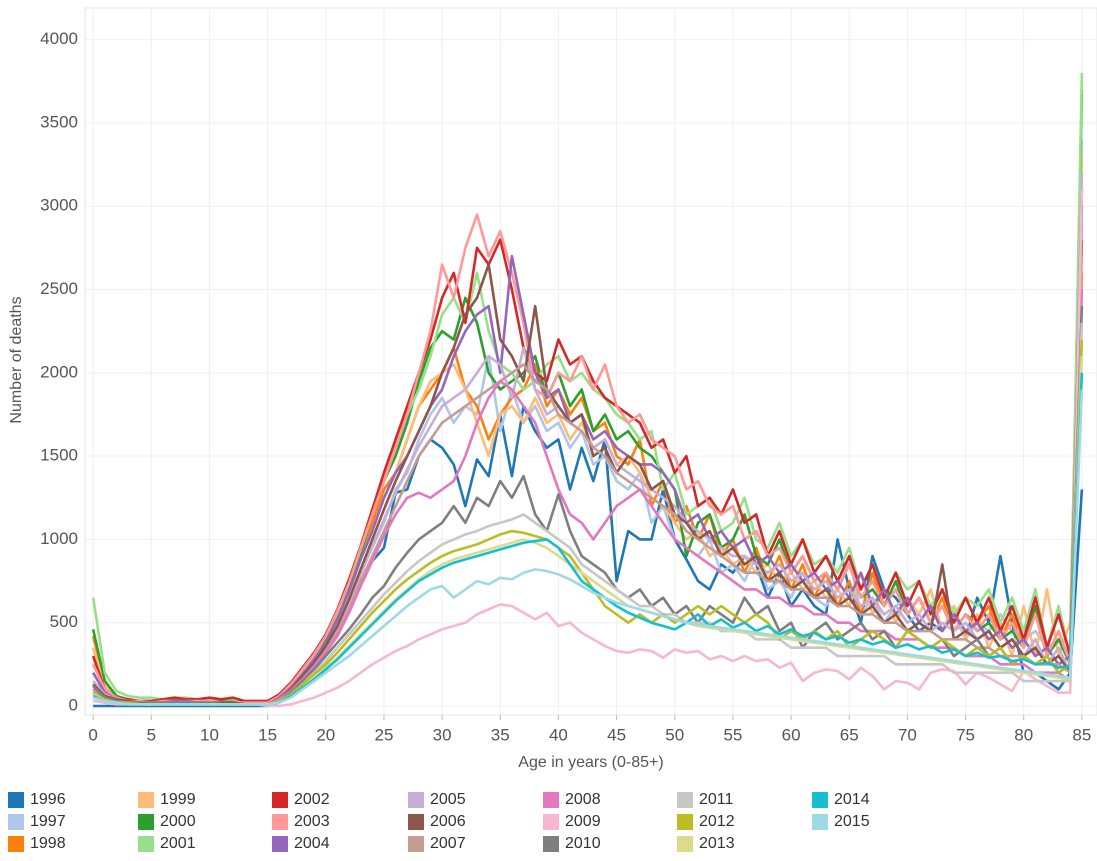  What do you see at coordinates (616, 734) in the screenshot?
I see `x-tick-label: 45` at bounding box center [616, 734].